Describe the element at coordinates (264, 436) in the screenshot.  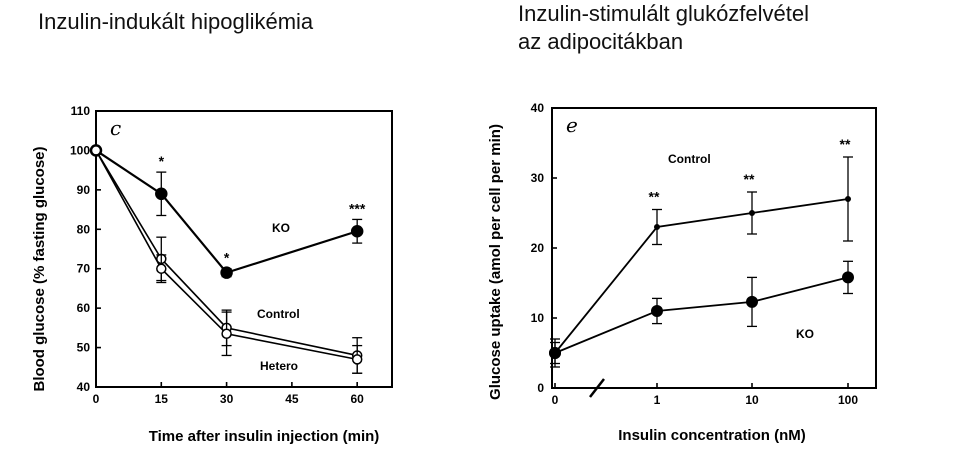
I see `x-axis-label: Time after insulin injection (min)` at that location.